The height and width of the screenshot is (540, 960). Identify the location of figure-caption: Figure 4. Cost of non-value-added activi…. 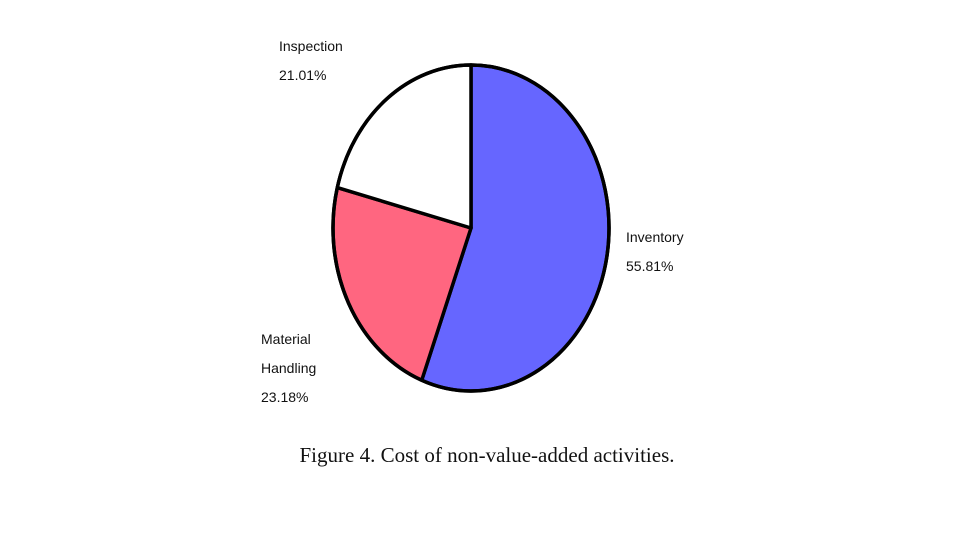
(487, 455).